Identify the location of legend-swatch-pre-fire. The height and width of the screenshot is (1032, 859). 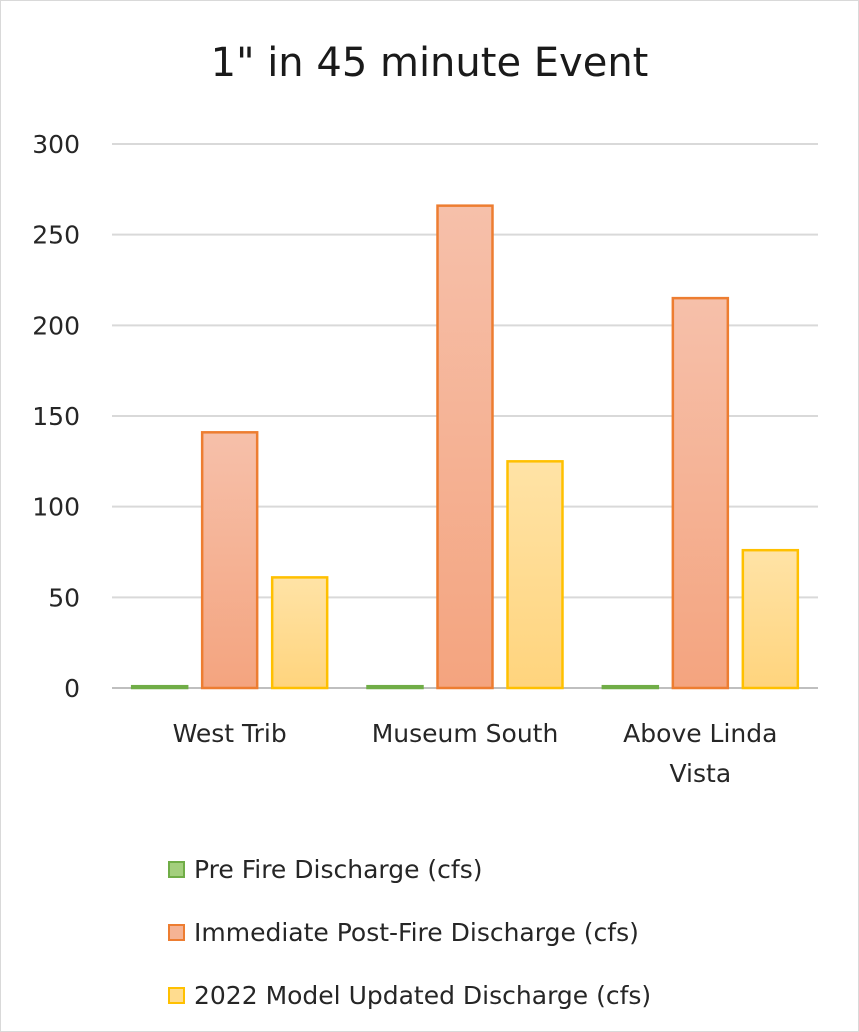
(176, 869).